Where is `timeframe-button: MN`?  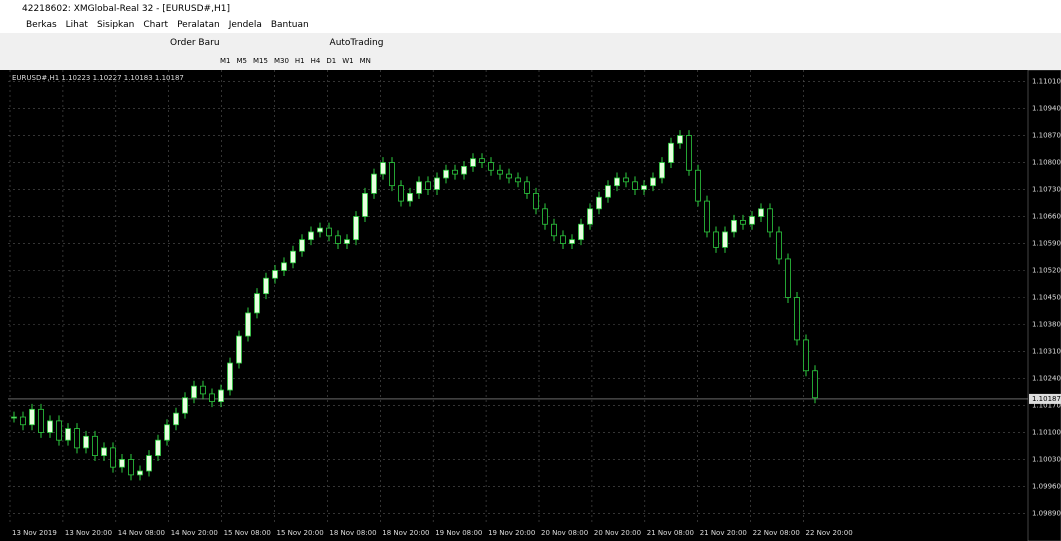 timeframe-button: MN is located at coordinates (365, 61).